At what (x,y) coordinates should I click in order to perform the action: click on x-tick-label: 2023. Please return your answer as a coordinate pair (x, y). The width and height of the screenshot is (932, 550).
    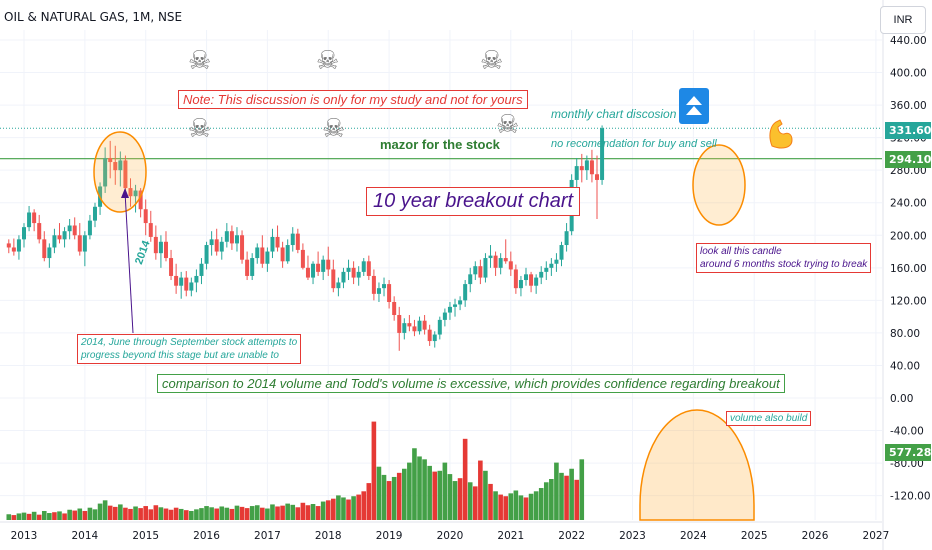
    Looking at the image, I should click on (632, 536).